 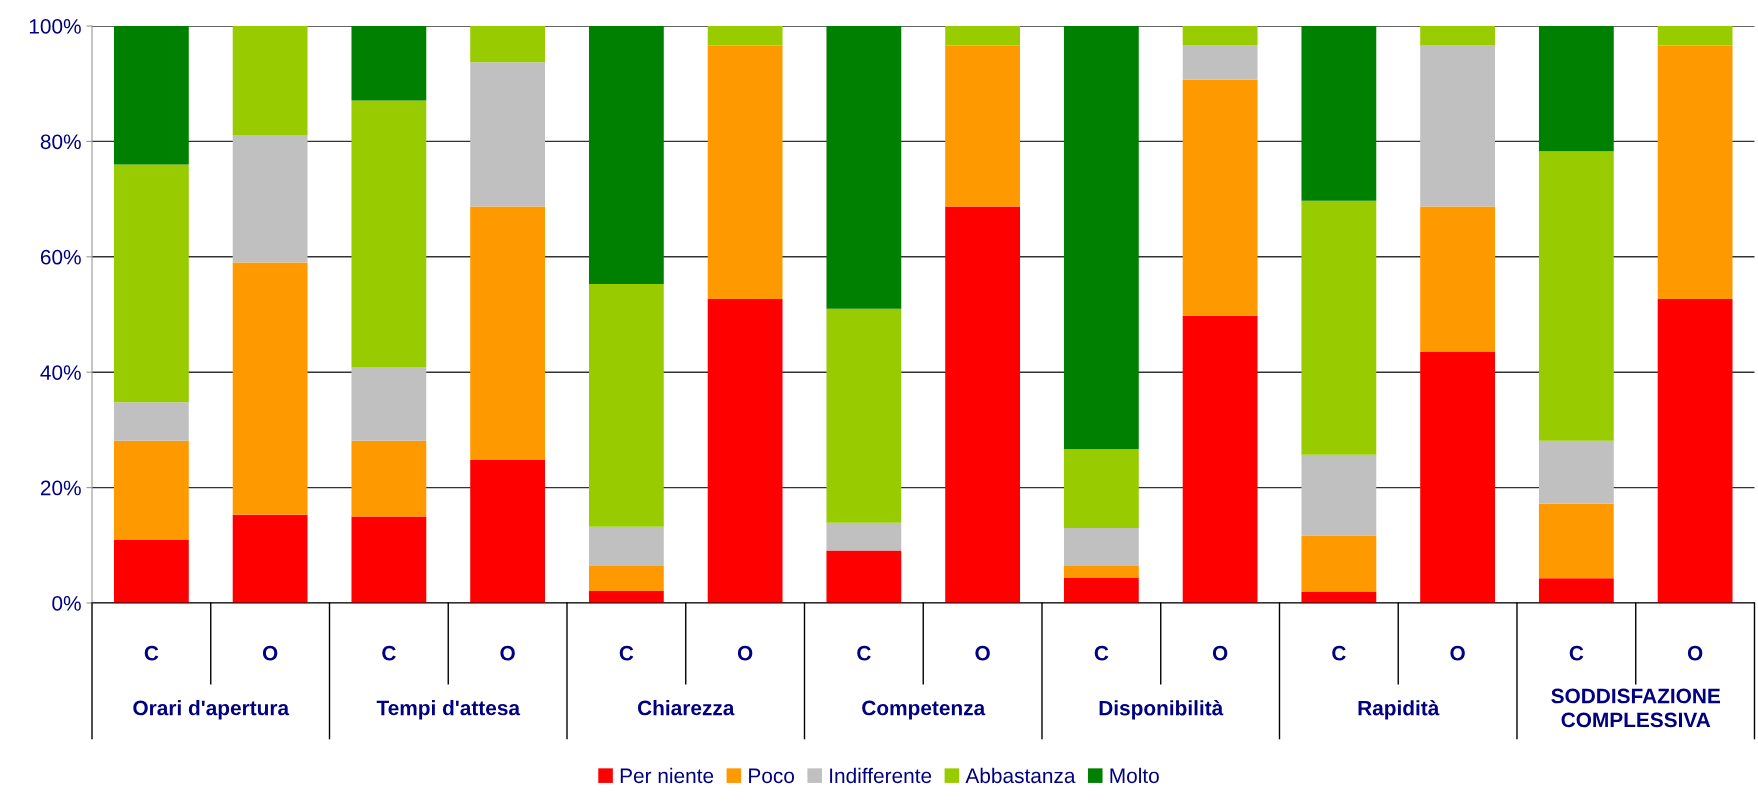 I want to click on text: Disponibilità, so click(x=1161, y=709).